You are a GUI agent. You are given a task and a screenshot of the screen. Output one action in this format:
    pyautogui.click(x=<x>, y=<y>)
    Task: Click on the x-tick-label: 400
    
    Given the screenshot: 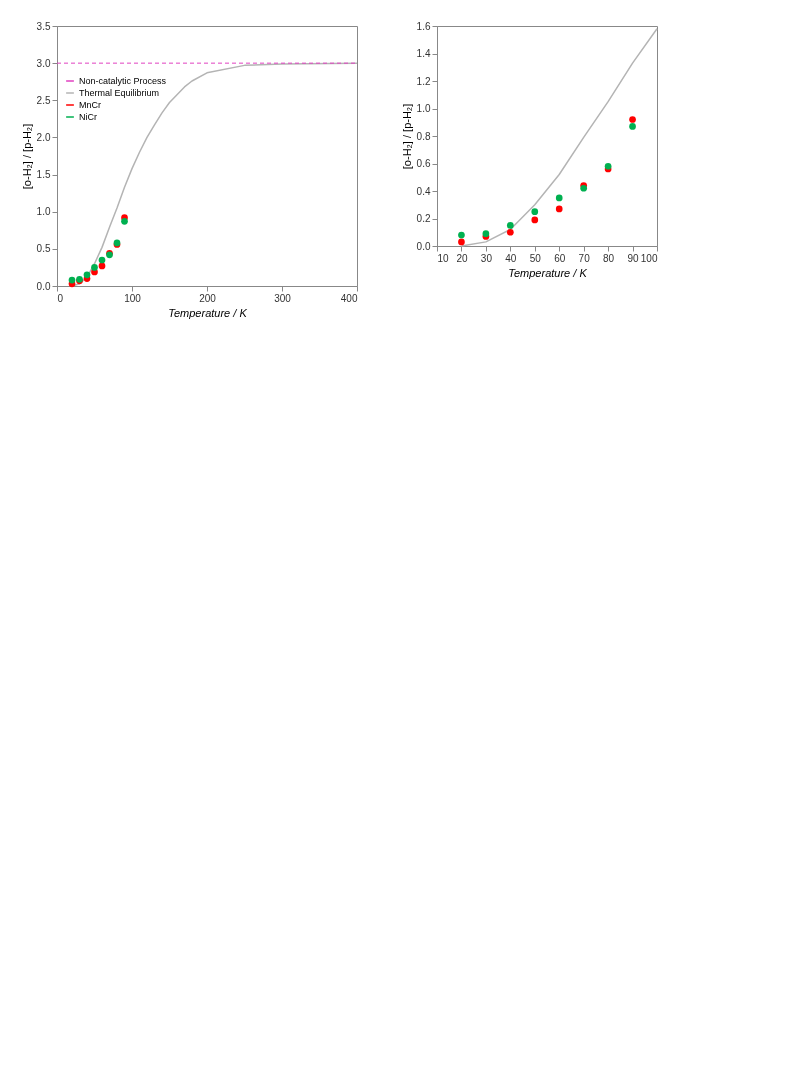 What is the action you would take?
    pyautogui.click(x=349, y=298)
    